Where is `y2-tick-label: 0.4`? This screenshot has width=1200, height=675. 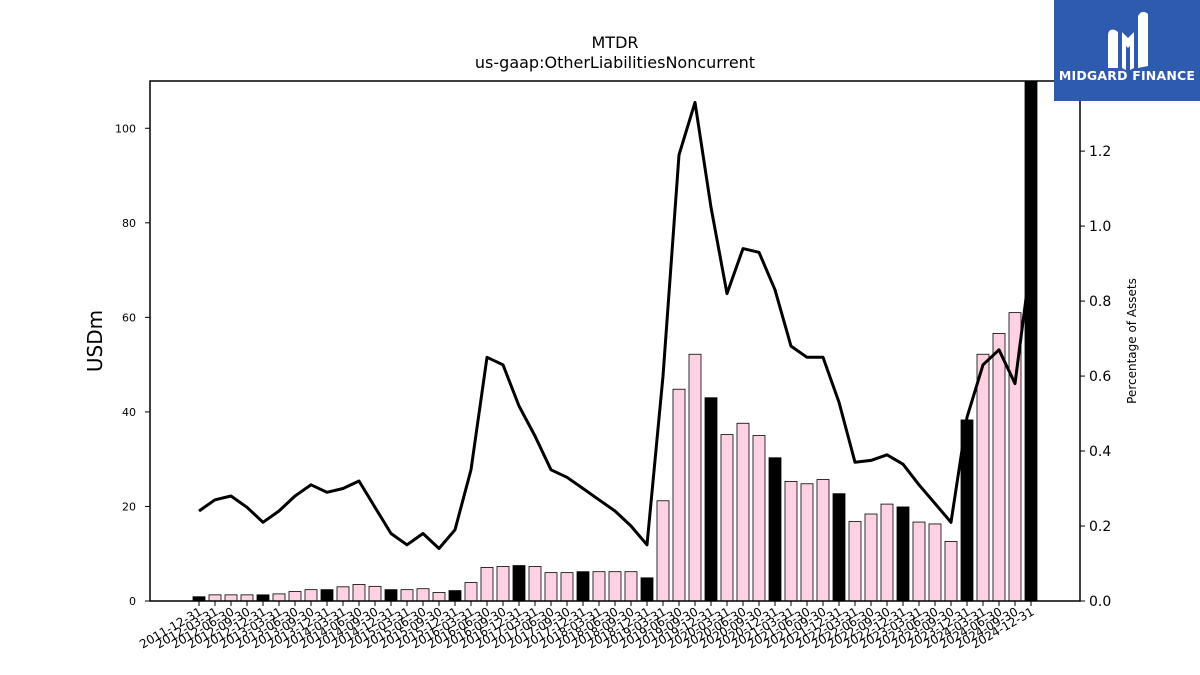 y2-tick-label: 0.4 is located at coordinates (1100, 452).